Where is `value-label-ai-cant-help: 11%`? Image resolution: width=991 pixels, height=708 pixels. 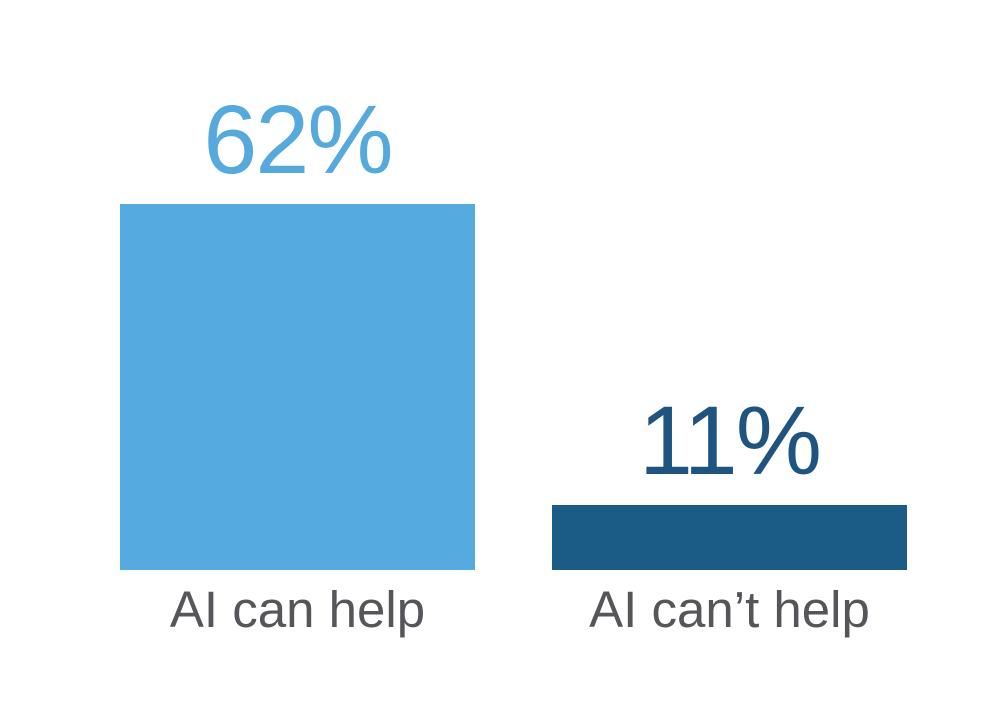
value-label-ai-cant-help: 11% is located at coordinates (730, 440).